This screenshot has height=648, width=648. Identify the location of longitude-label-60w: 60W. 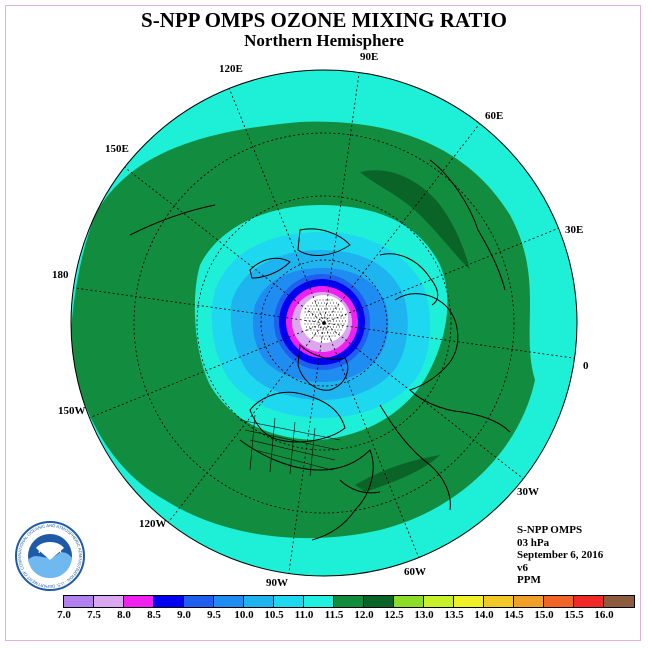
(415, 572).